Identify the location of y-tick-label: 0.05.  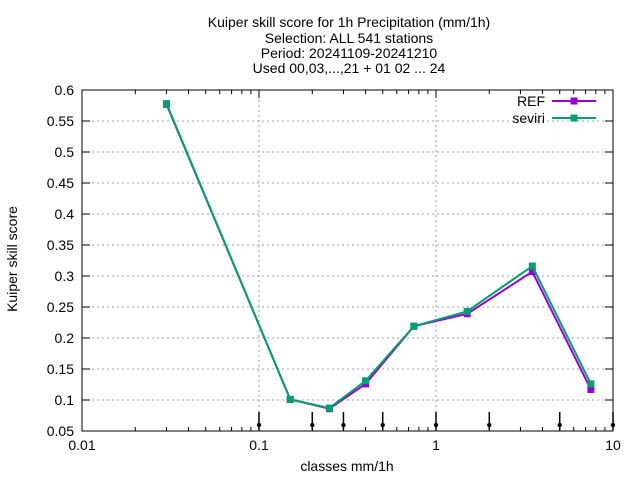
(60, 431).